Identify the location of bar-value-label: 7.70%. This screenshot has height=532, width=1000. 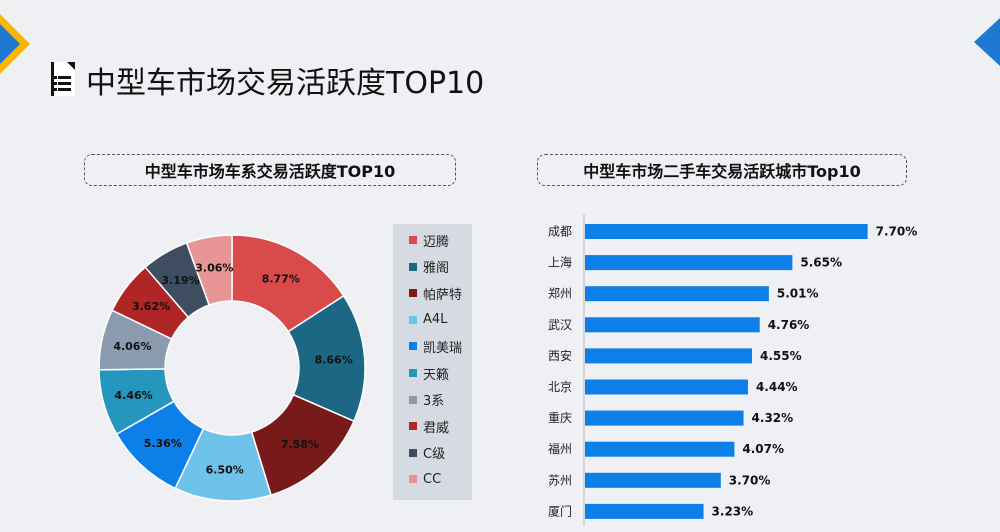
(897, 232).